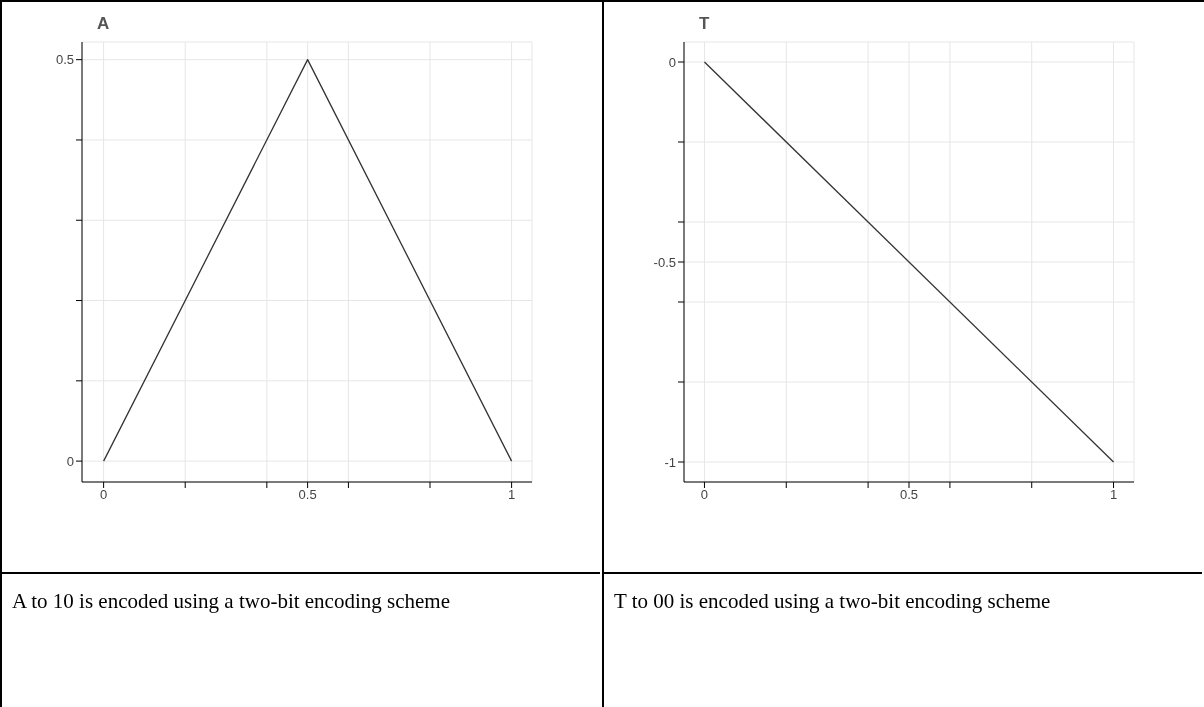  What do you see at coordinates (672, 62) in the screenshot?
I see `y-tick-label: 0` at bounding box center [672, 62].